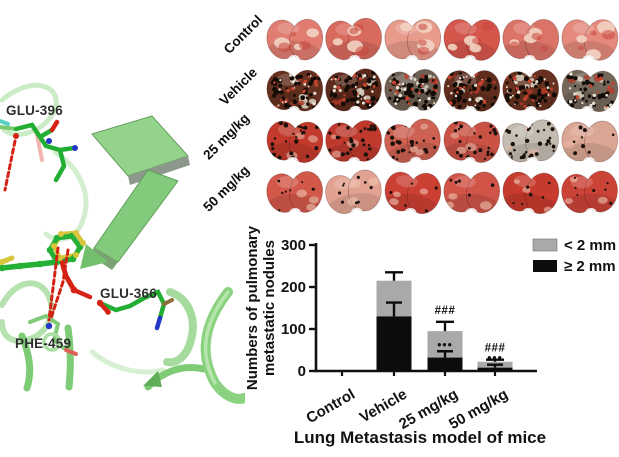 The width and height of the screenshot is (619, 457). I want to click on chart-bars, so click(444, 321).